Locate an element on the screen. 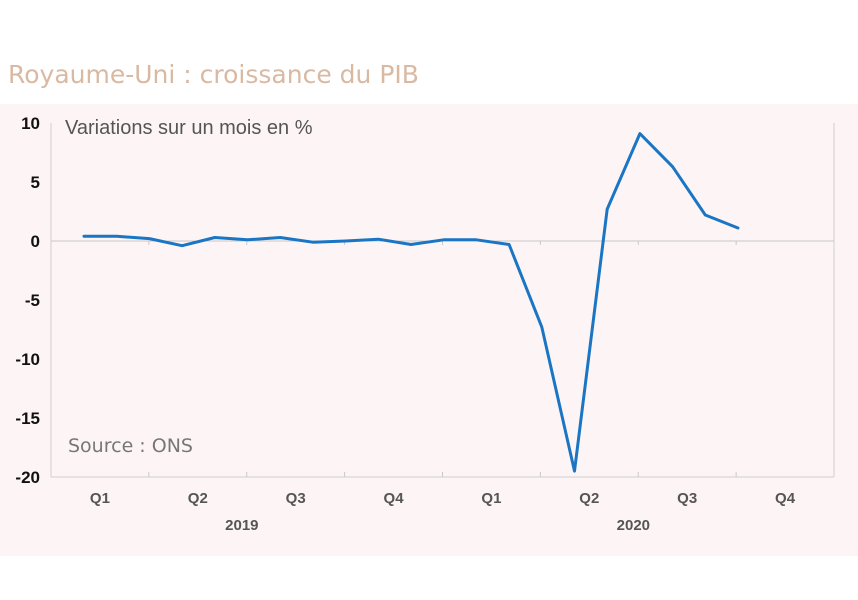 This screenshot has width=858, height=600. y-tick-label: -15 is located at coordinates (27, 418).